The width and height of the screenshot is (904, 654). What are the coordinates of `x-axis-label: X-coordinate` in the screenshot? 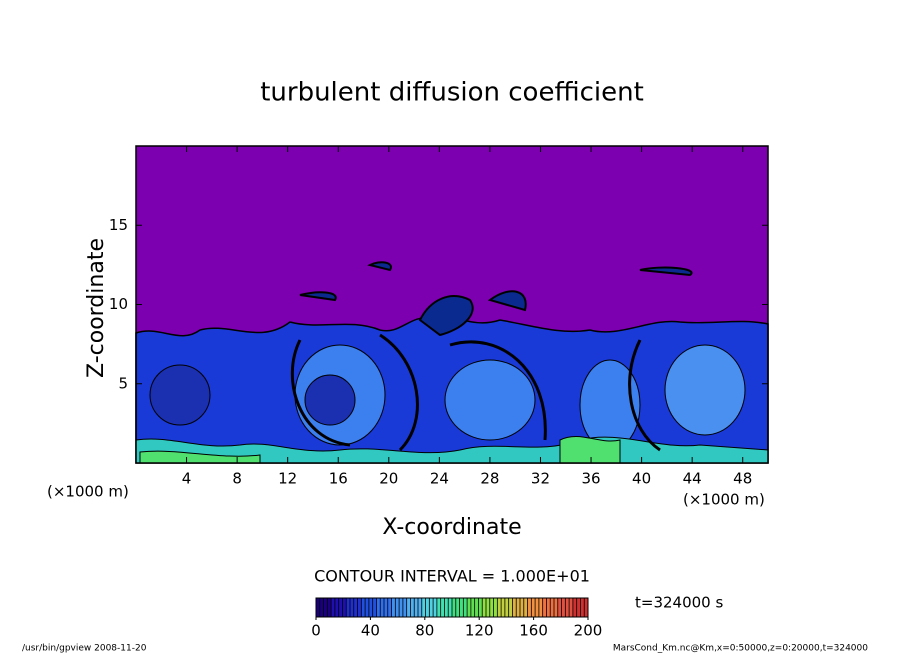 It's located at (451, 527).